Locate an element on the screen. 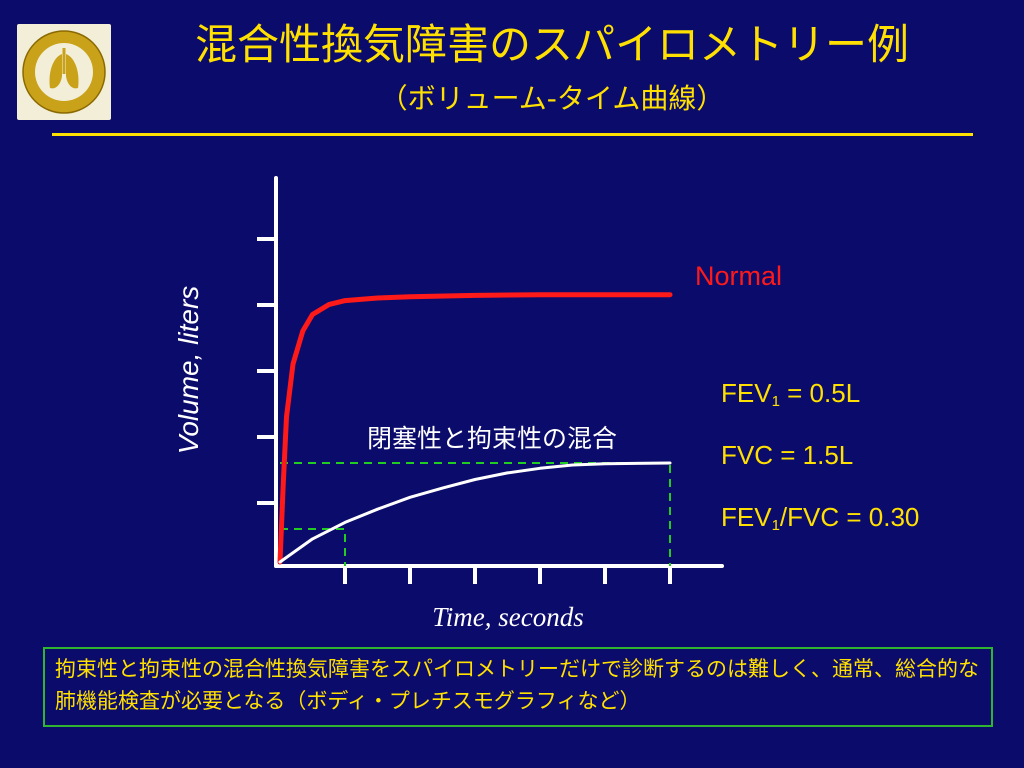 The image size is (1024, 768). mixed-series-label: 閉塞性と拘束性の混合 is located at coordinates (492, 438).